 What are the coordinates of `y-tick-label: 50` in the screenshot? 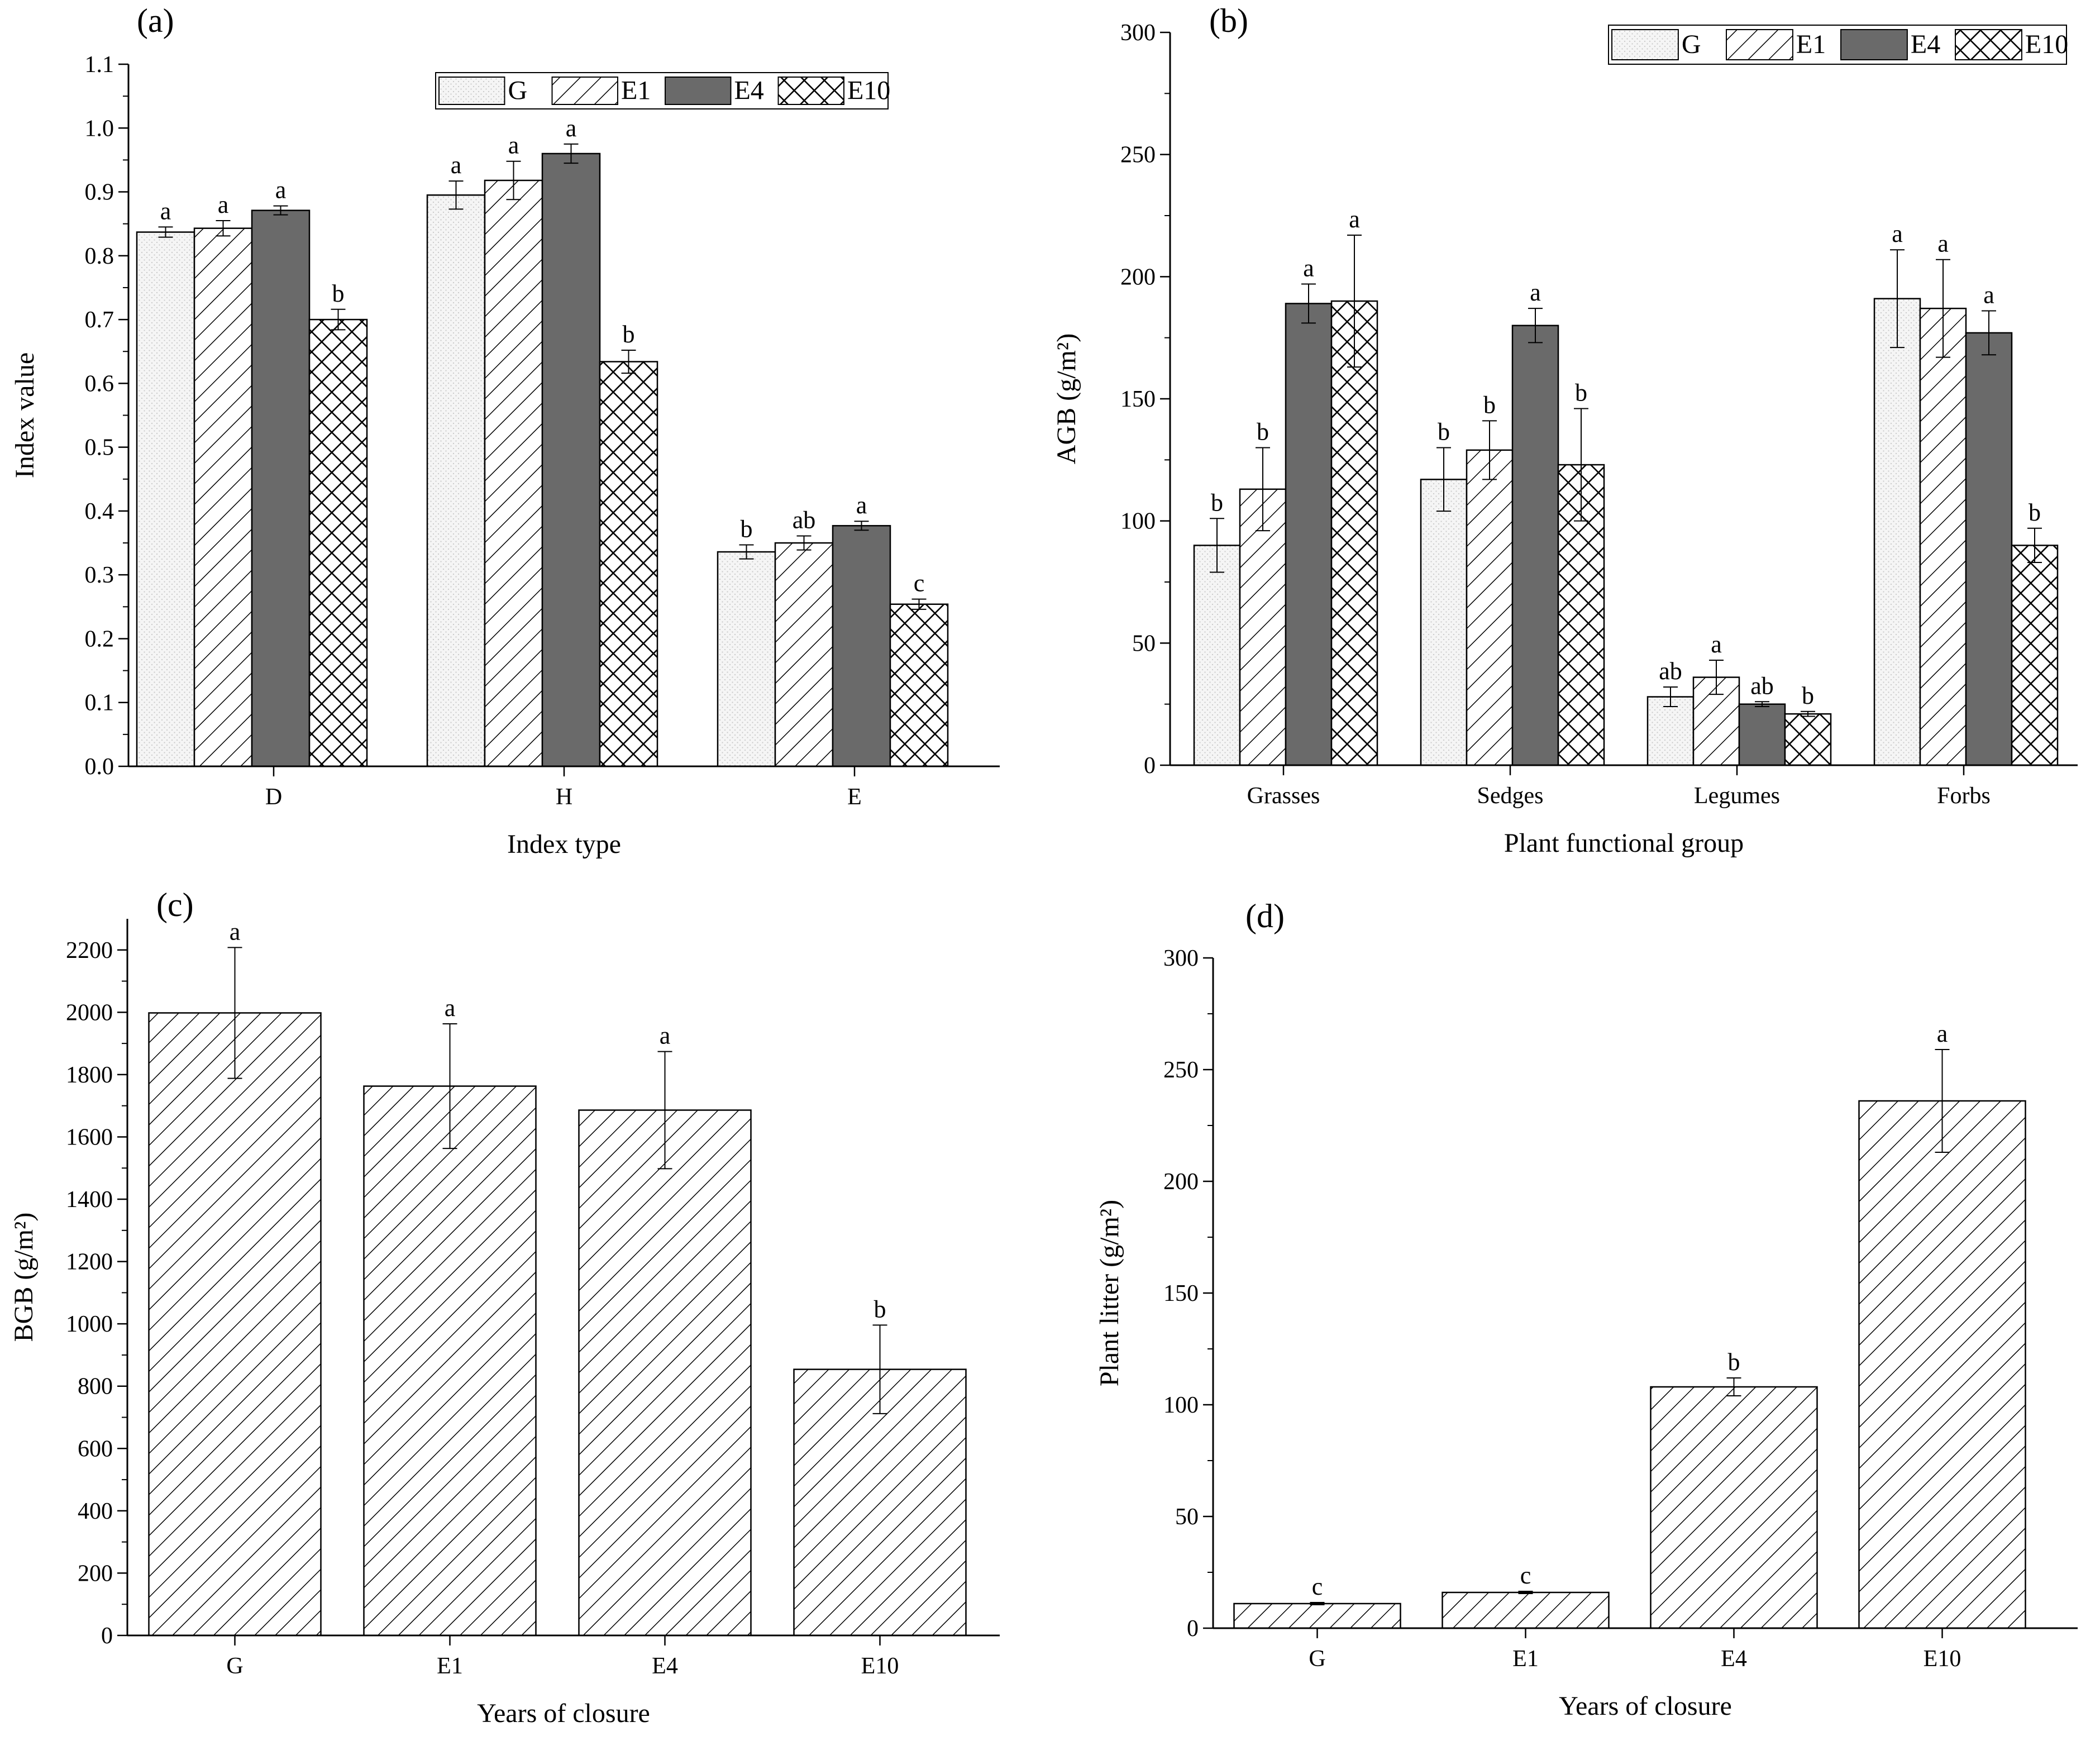 It's located at (1187, 1517).